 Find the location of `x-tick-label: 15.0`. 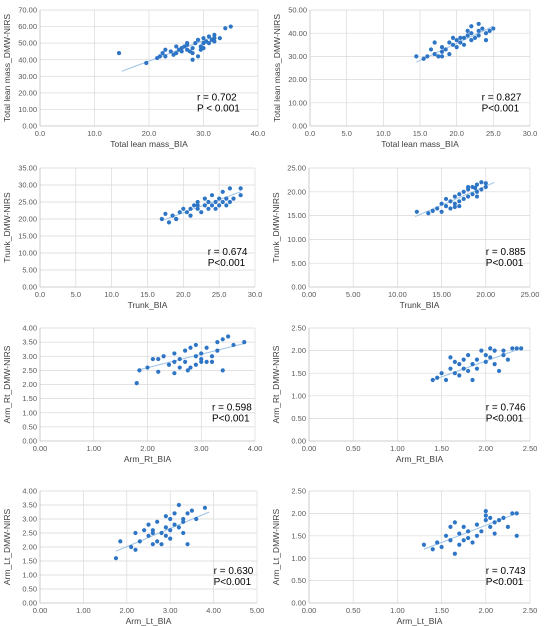

x-tick-label: 15.0 is located at coordinates (147, 294).